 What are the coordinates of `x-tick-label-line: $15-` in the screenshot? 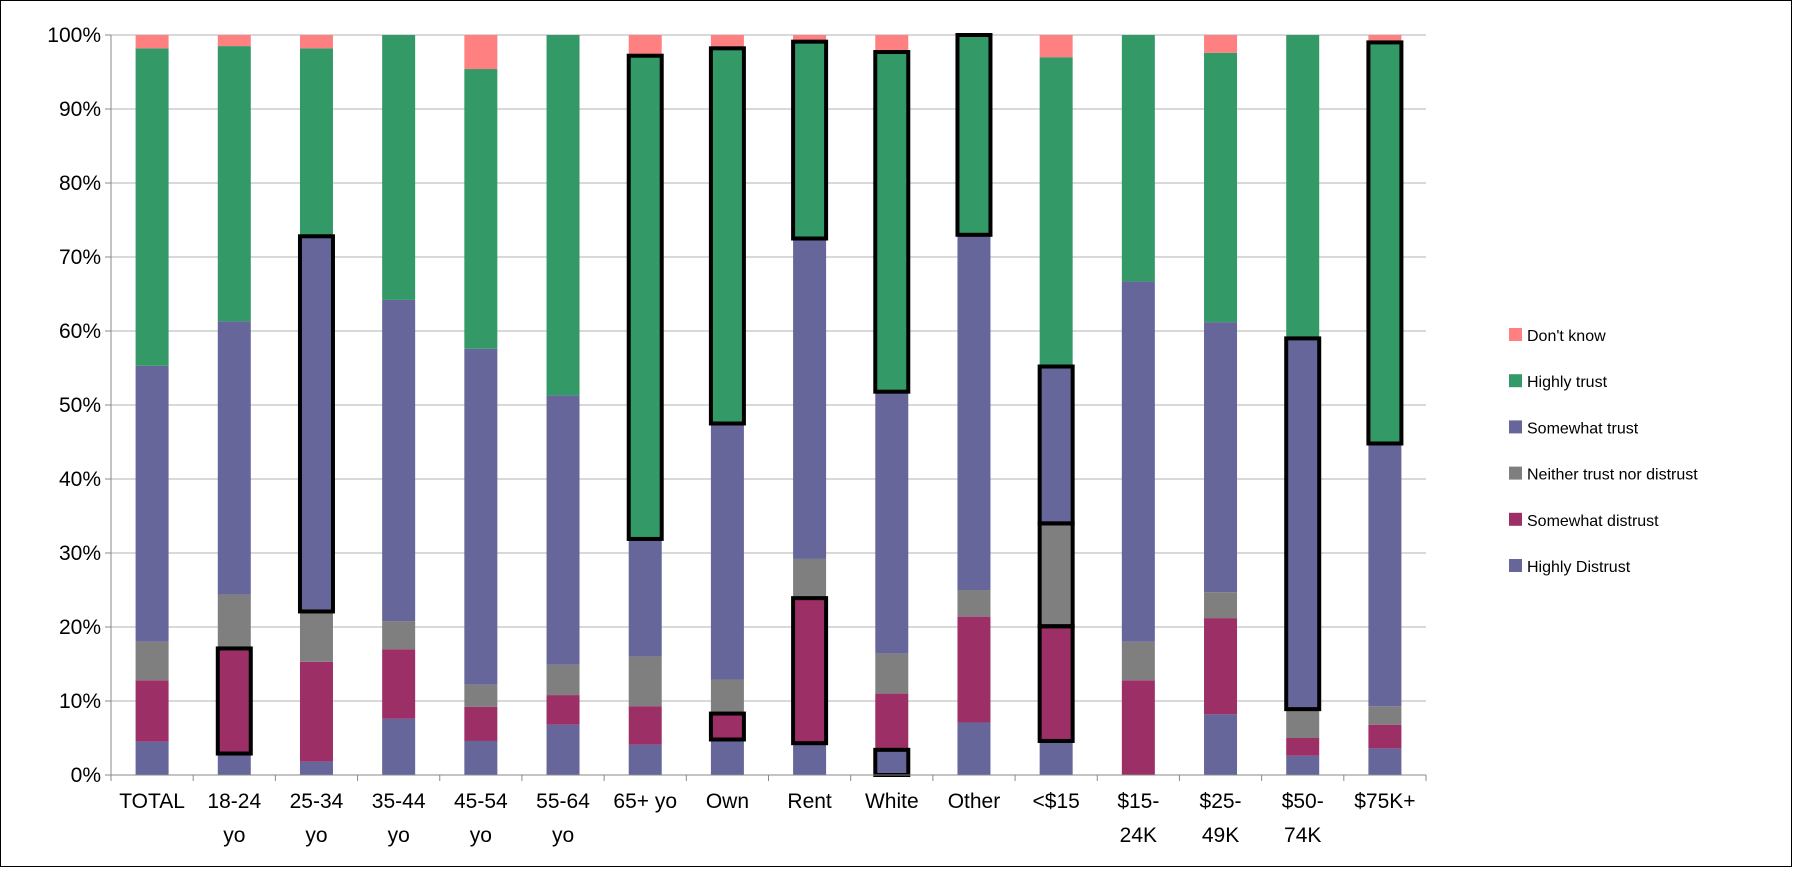 It's located at (1138, 801).